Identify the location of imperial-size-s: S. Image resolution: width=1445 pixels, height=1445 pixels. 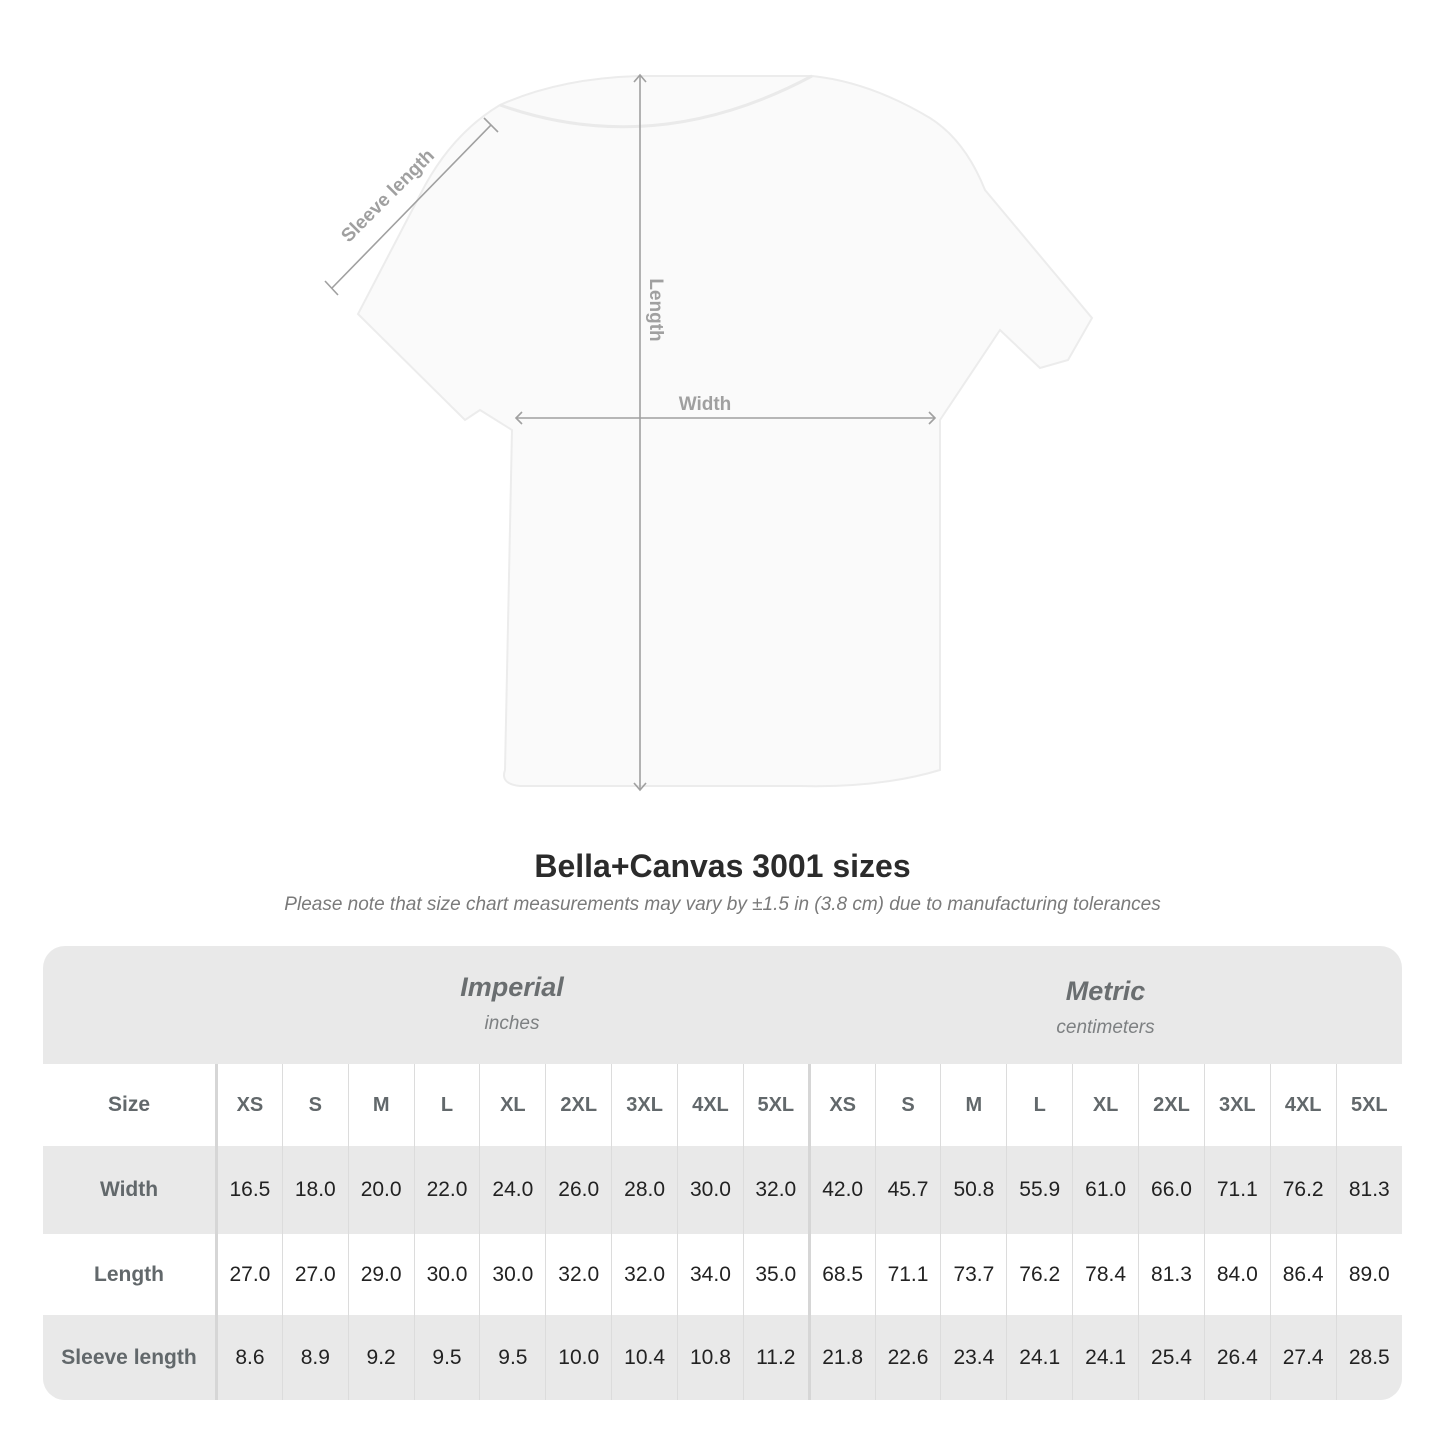
(315, 1105).